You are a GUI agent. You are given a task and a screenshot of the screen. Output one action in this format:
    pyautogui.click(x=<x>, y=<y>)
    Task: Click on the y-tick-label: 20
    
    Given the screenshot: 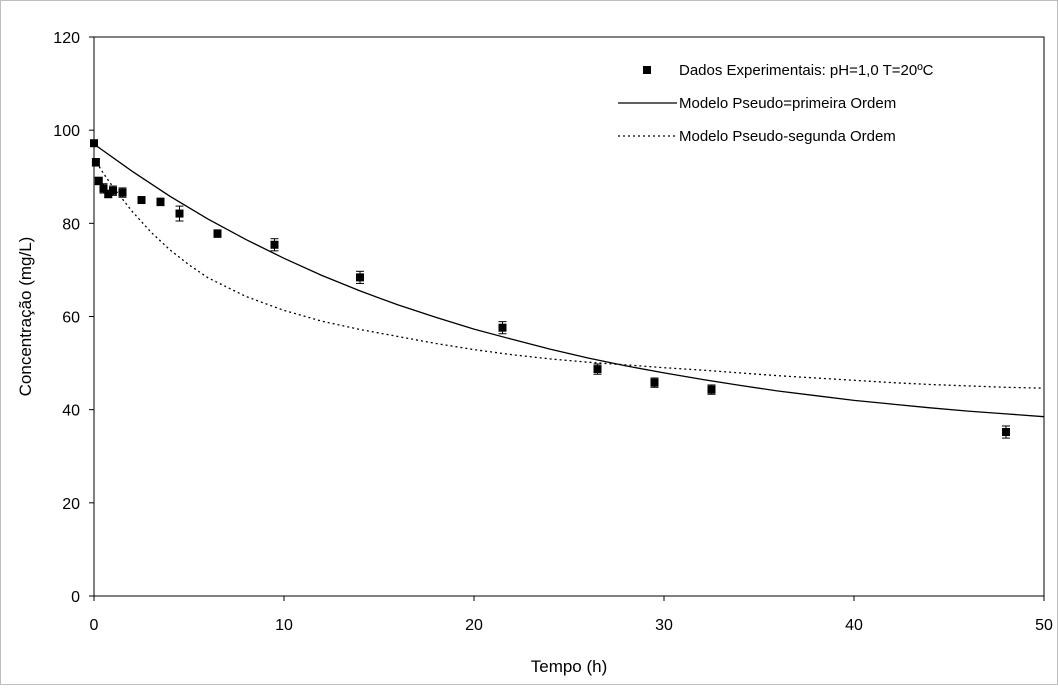 What is the action you would take?
    pyautogui.click(x=71, y=504)
    